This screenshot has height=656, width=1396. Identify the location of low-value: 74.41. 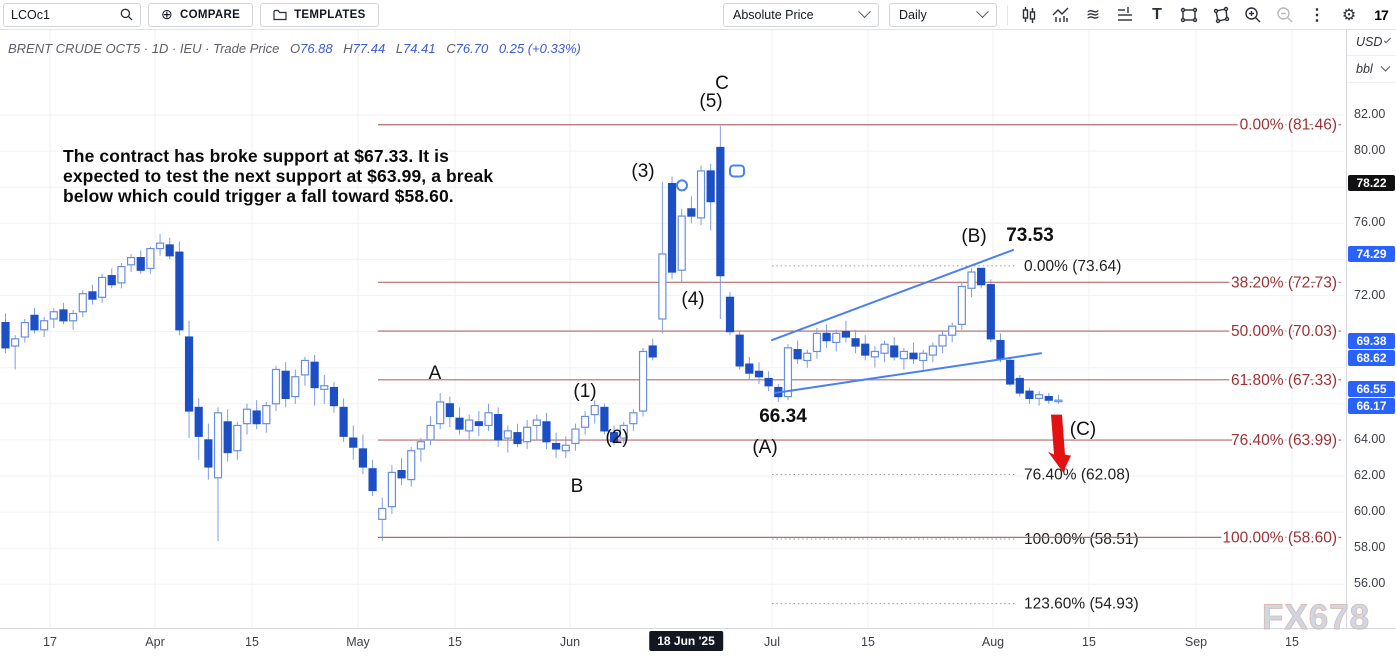
(419, 48).